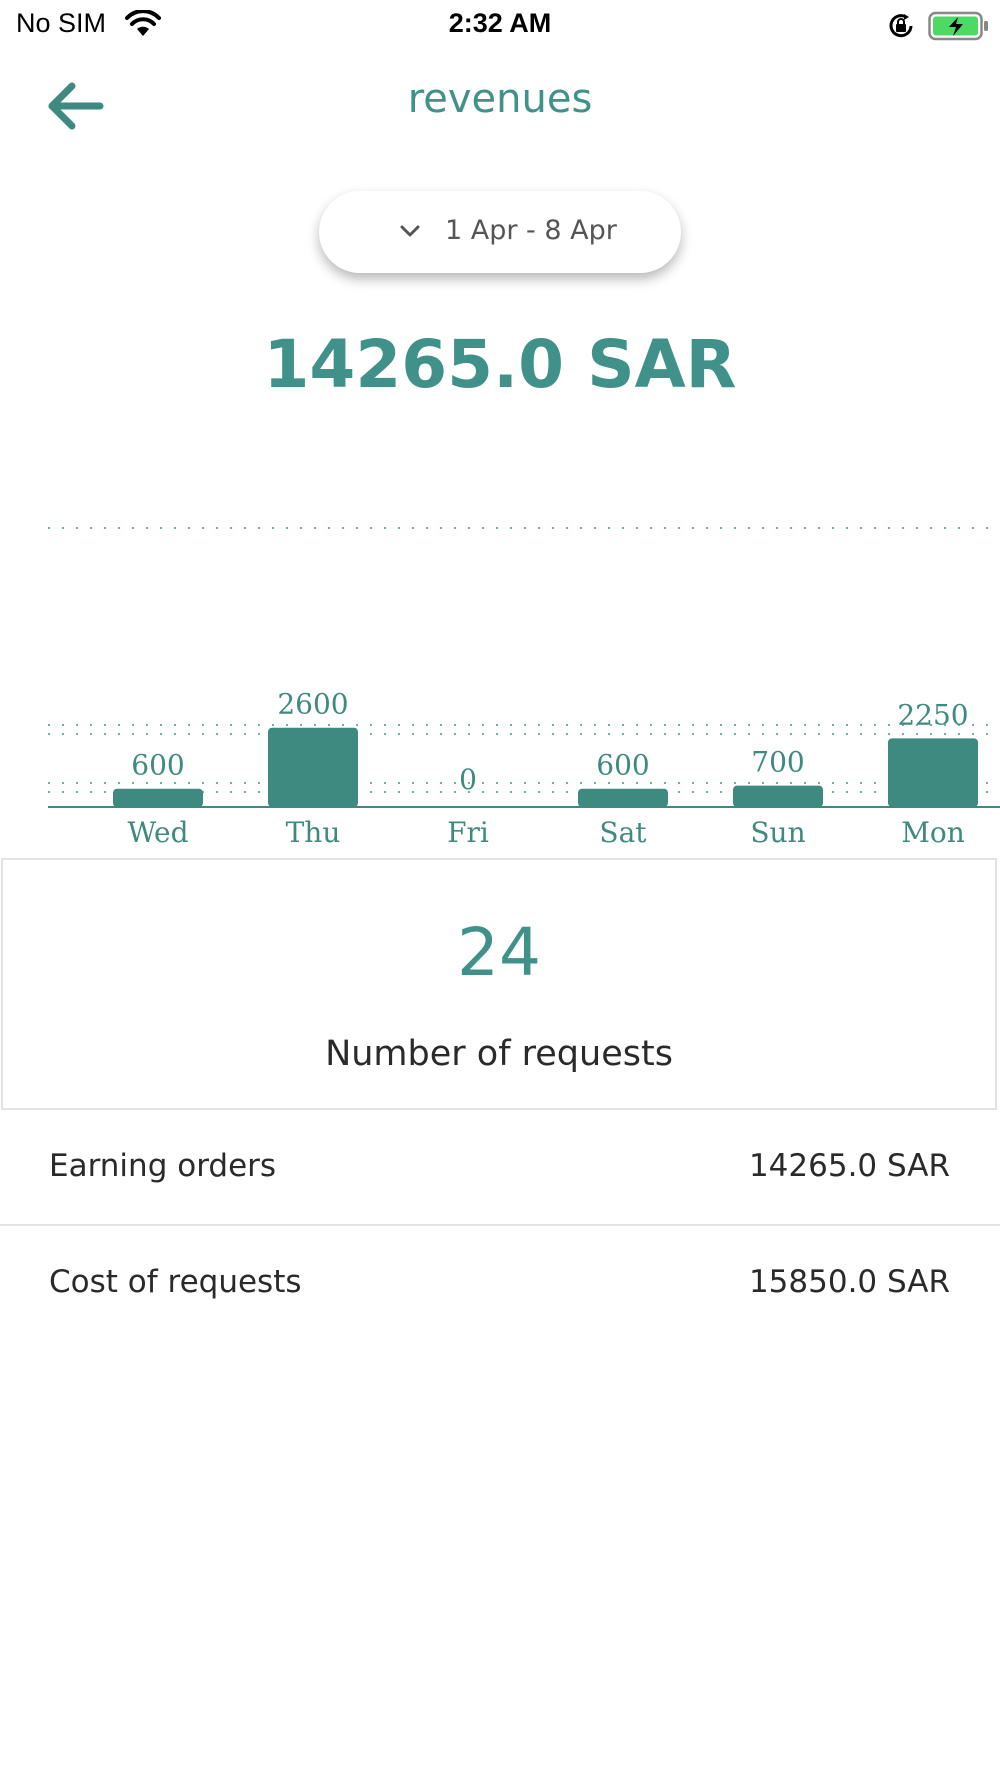 The width and height of the screenshot is (1000, 1778). I want to click on navigation-bar: revenues, so click(500, 105).